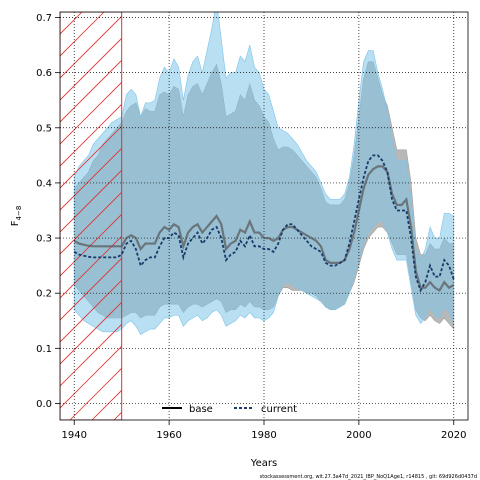  Describe the element at coordinates (201, 409) in the screenshot. I see `legend-label-base: base` at that location.